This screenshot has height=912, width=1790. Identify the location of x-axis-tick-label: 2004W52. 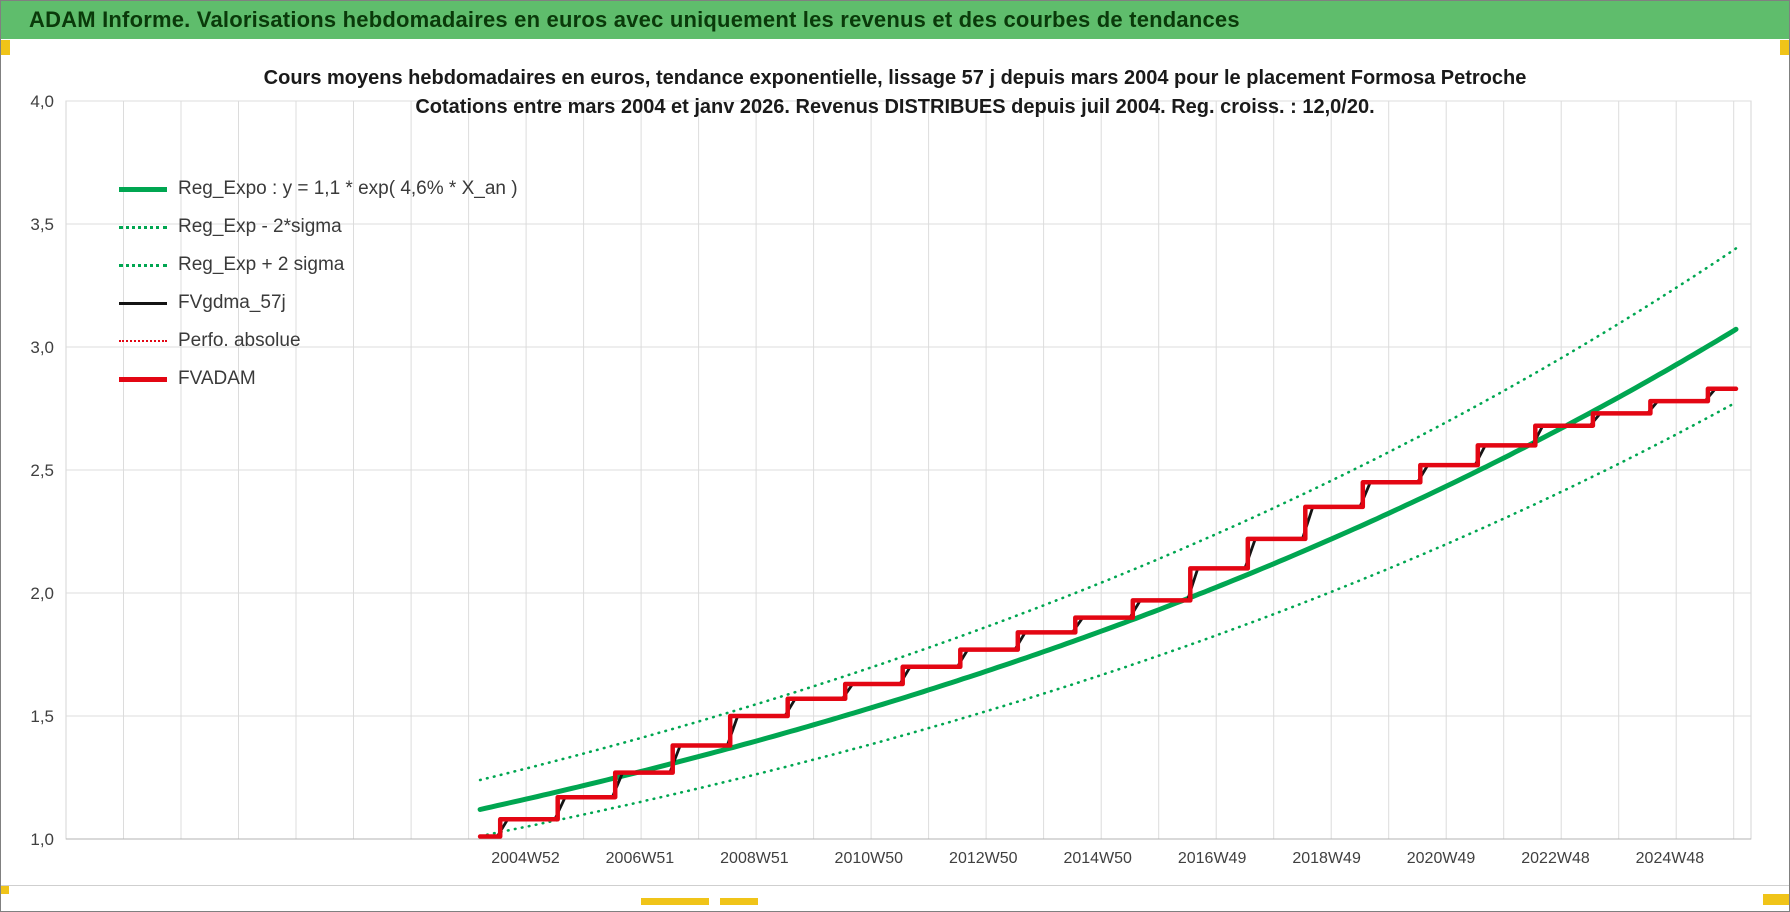
(525, 858).